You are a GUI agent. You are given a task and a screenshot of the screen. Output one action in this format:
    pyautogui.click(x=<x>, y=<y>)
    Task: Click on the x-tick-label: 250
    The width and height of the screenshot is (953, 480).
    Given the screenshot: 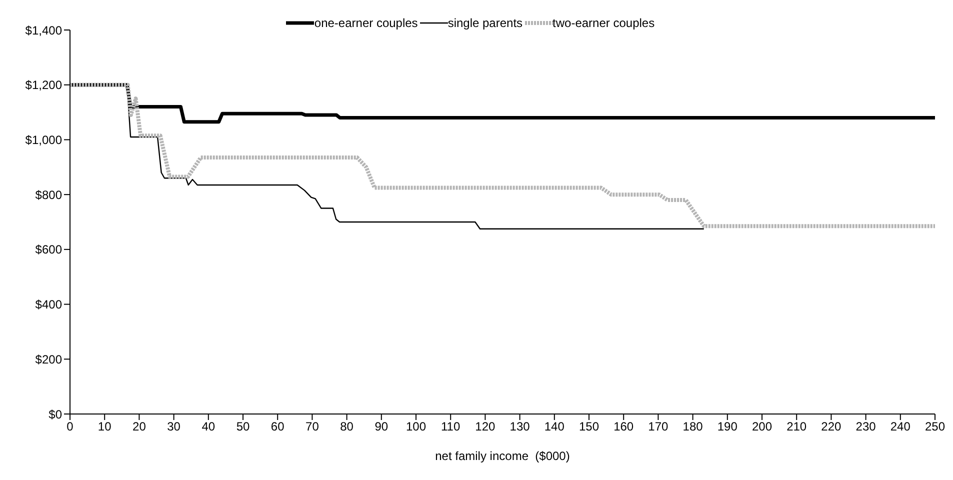 What is the action you would take?
    pyautogui.click(x=935, y=427)
    